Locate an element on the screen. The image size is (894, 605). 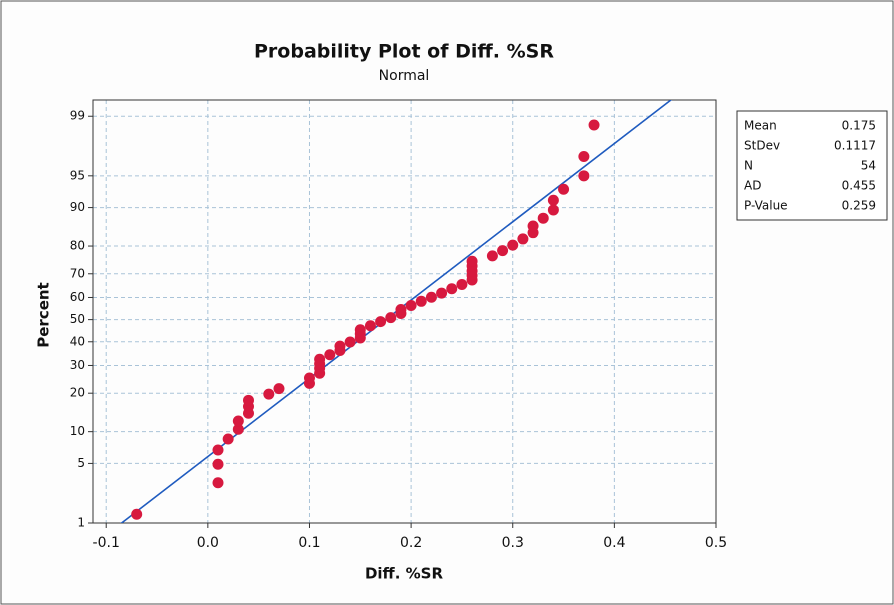
stat-value: 0.455 is located at coordinates (859, 186).